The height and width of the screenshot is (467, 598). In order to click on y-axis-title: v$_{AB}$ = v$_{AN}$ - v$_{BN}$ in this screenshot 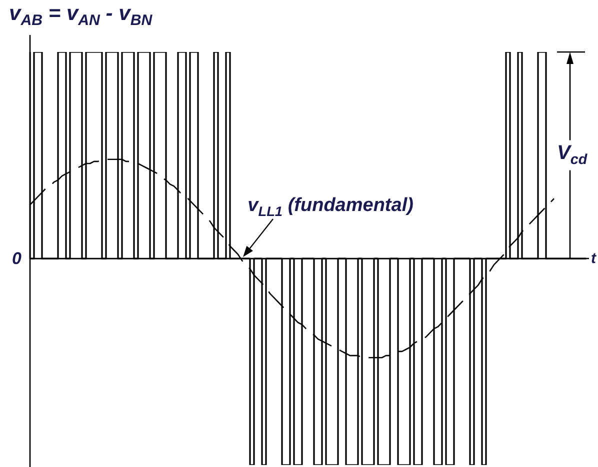, I will do `click(80, 16)`.